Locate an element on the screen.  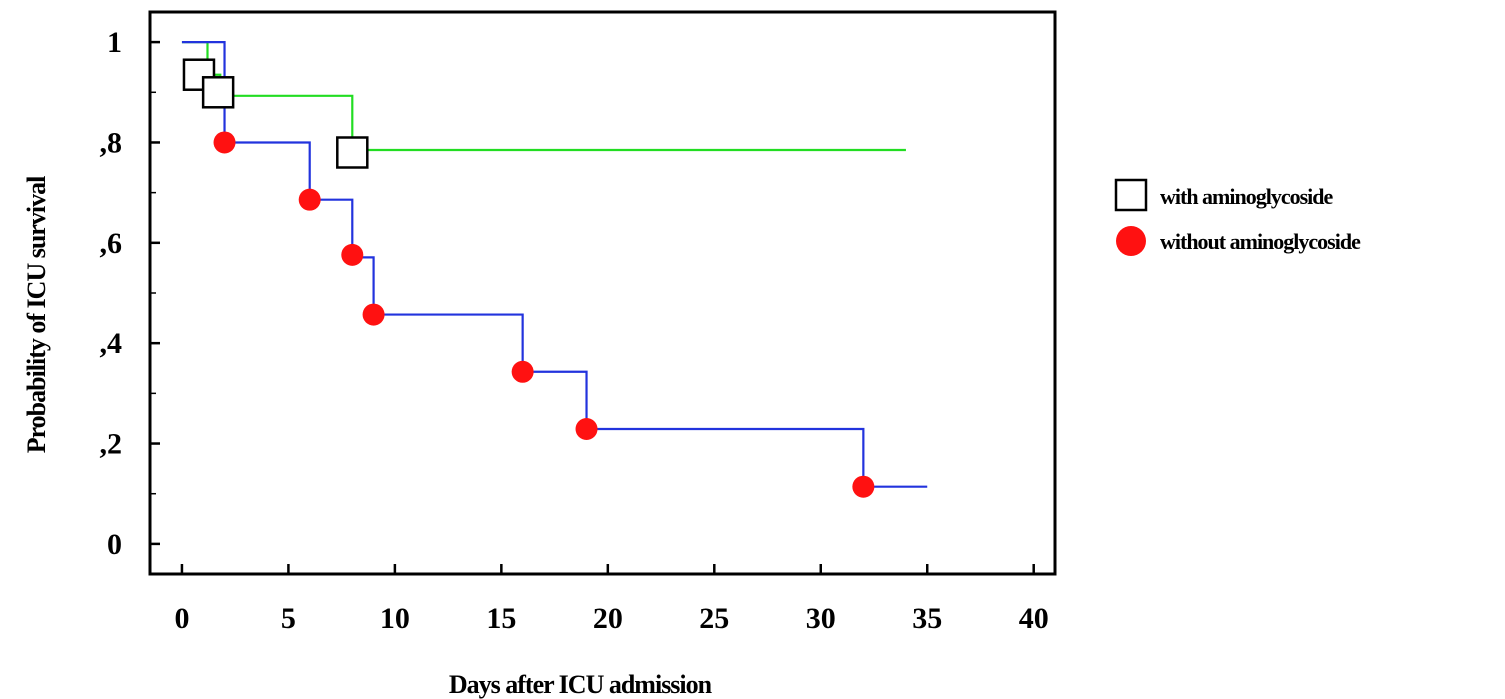
x-tick-label: 20 is located at coordinates (608, 618).